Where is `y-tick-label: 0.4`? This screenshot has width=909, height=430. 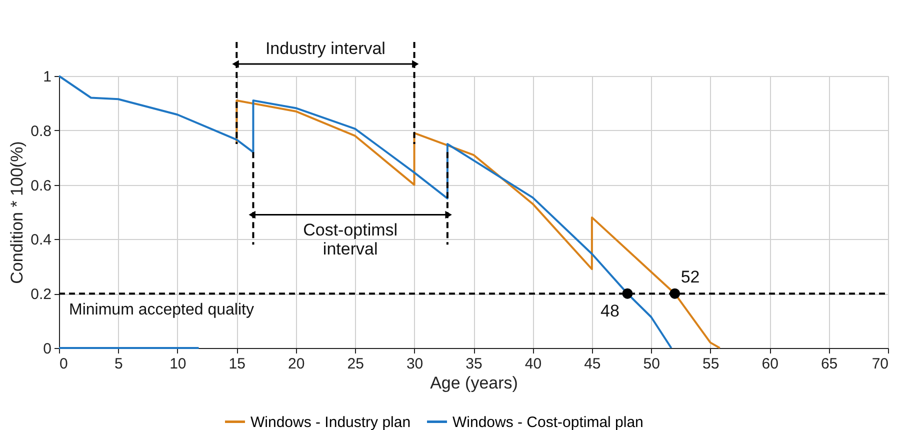
y-tick-label: 0.4 is located at coordinates (41, 240).